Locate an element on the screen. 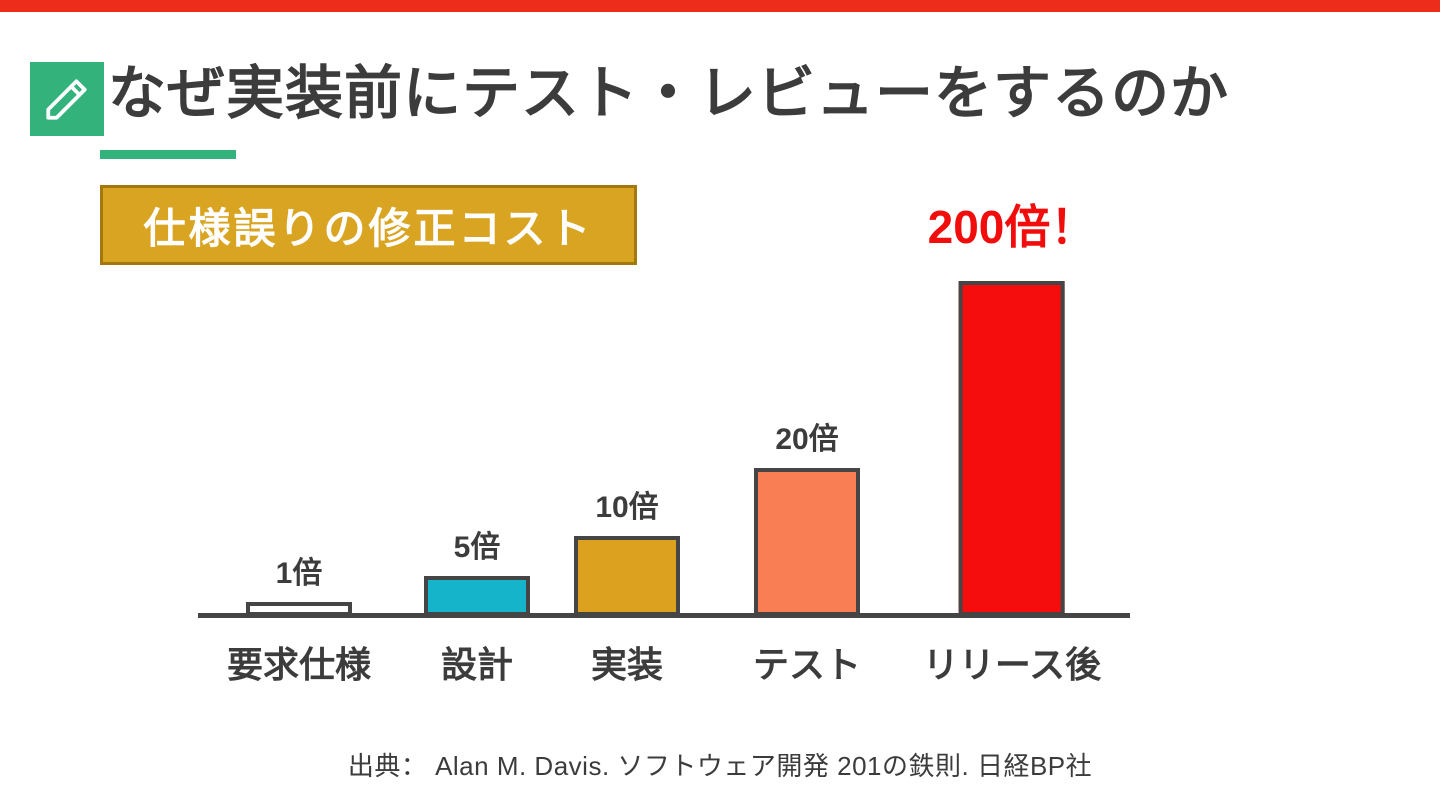 The image size is (1440, 810). bar-category-label: 要求仕様 is located at coordinates (299, 664).